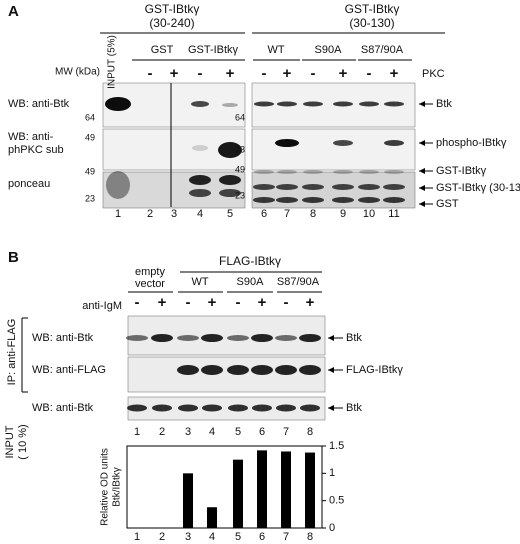 Image resolution: width=520 pixels, height=544 pixels. Describe the element at coordinates (10, 441) in the screenshot. I see `side-label: INPUT` at that location.